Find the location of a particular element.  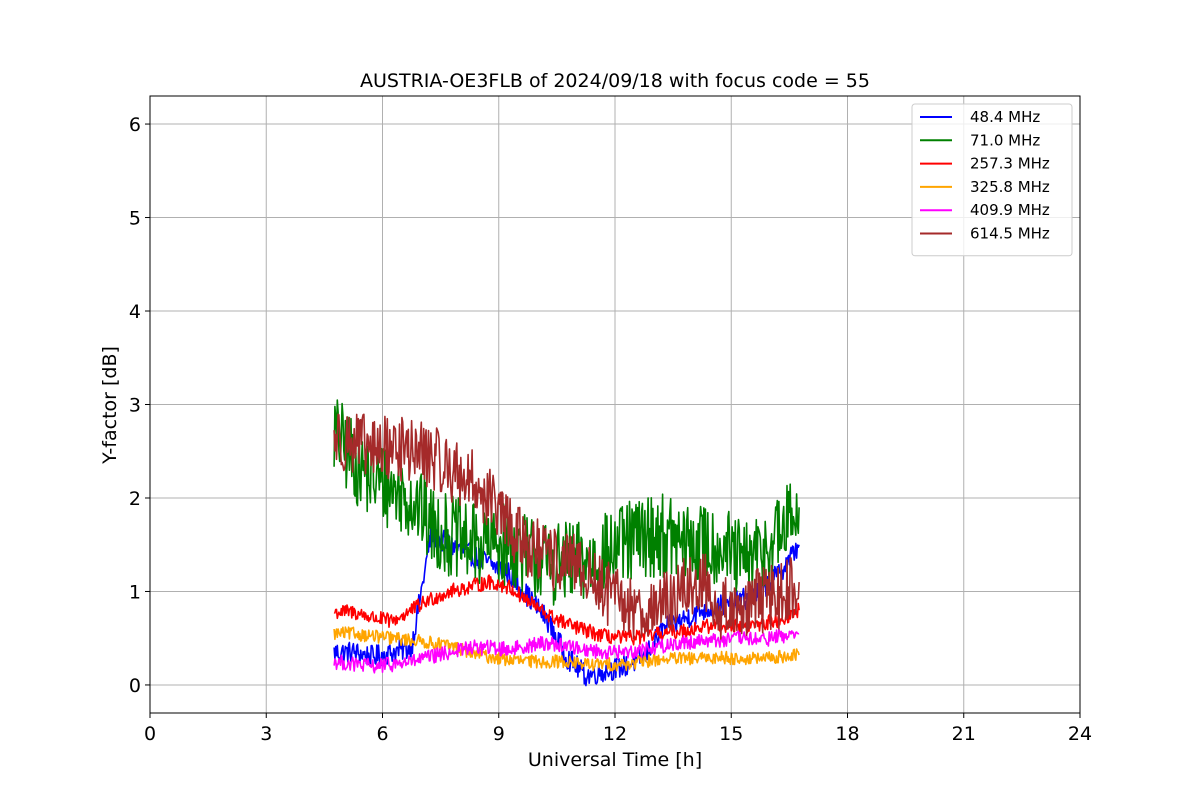

x-tick-label: 6 is located at coordinates (382, 734).